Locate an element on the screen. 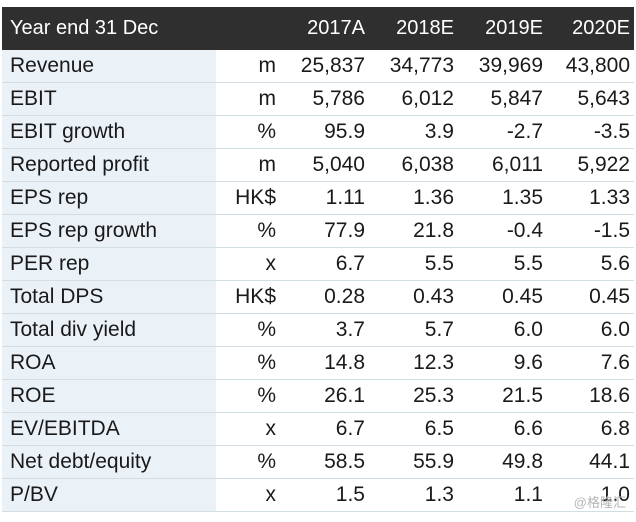 Image resolution: width=636 pixels, height=522 pixels. row-value: 34,773 is located at coordinates (413, 66).